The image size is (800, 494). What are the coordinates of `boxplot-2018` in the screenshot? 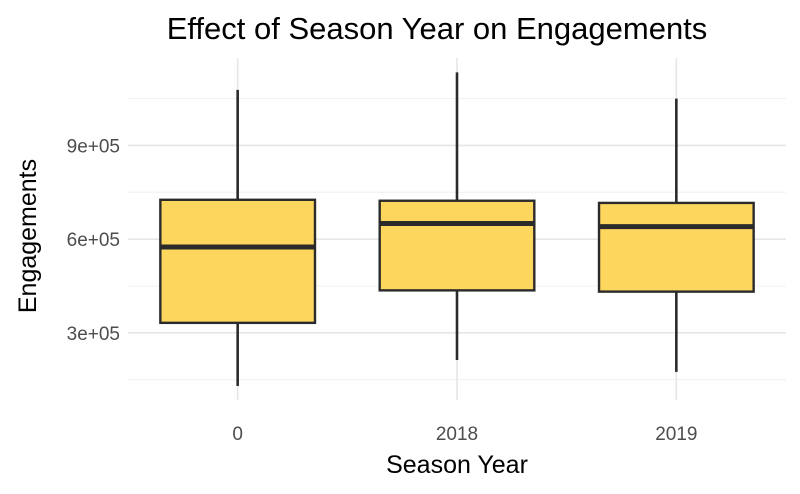 It's located at (457, 216).